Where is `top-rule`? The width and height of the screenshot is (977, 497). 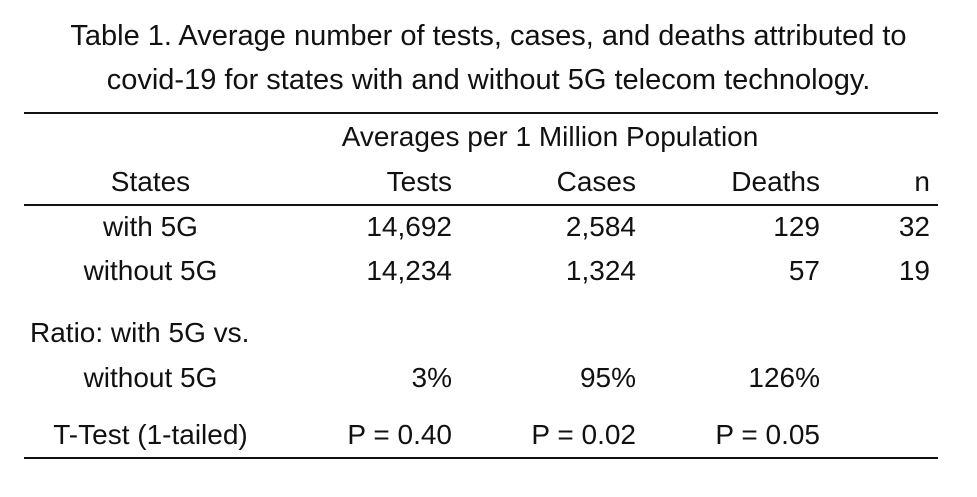
top-rule is located at coordinates (481, 113).